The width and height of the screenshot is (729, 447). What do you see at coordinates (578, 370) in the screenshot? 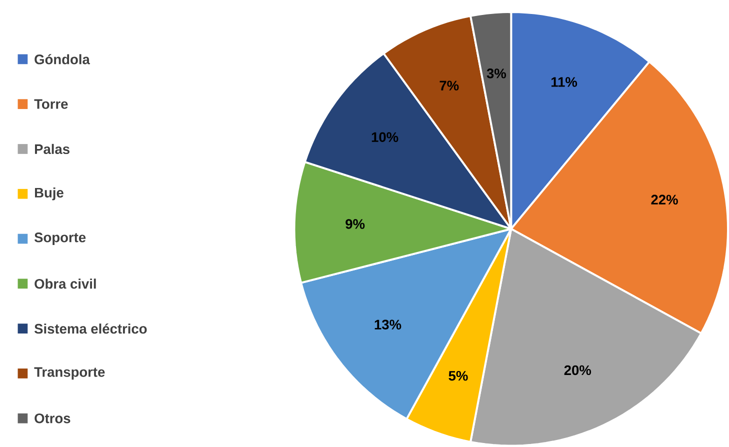
I see `data-label: 20%` at bounding box center [578, 370].